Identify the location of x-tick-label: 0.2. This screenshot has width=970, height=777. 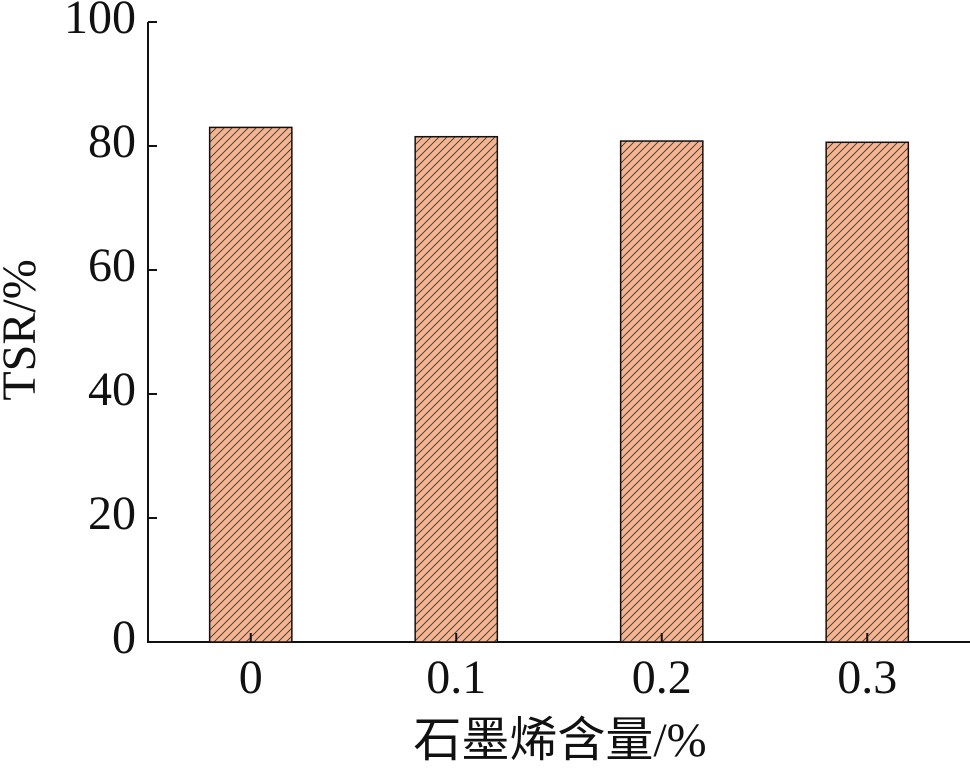
(662, 677).